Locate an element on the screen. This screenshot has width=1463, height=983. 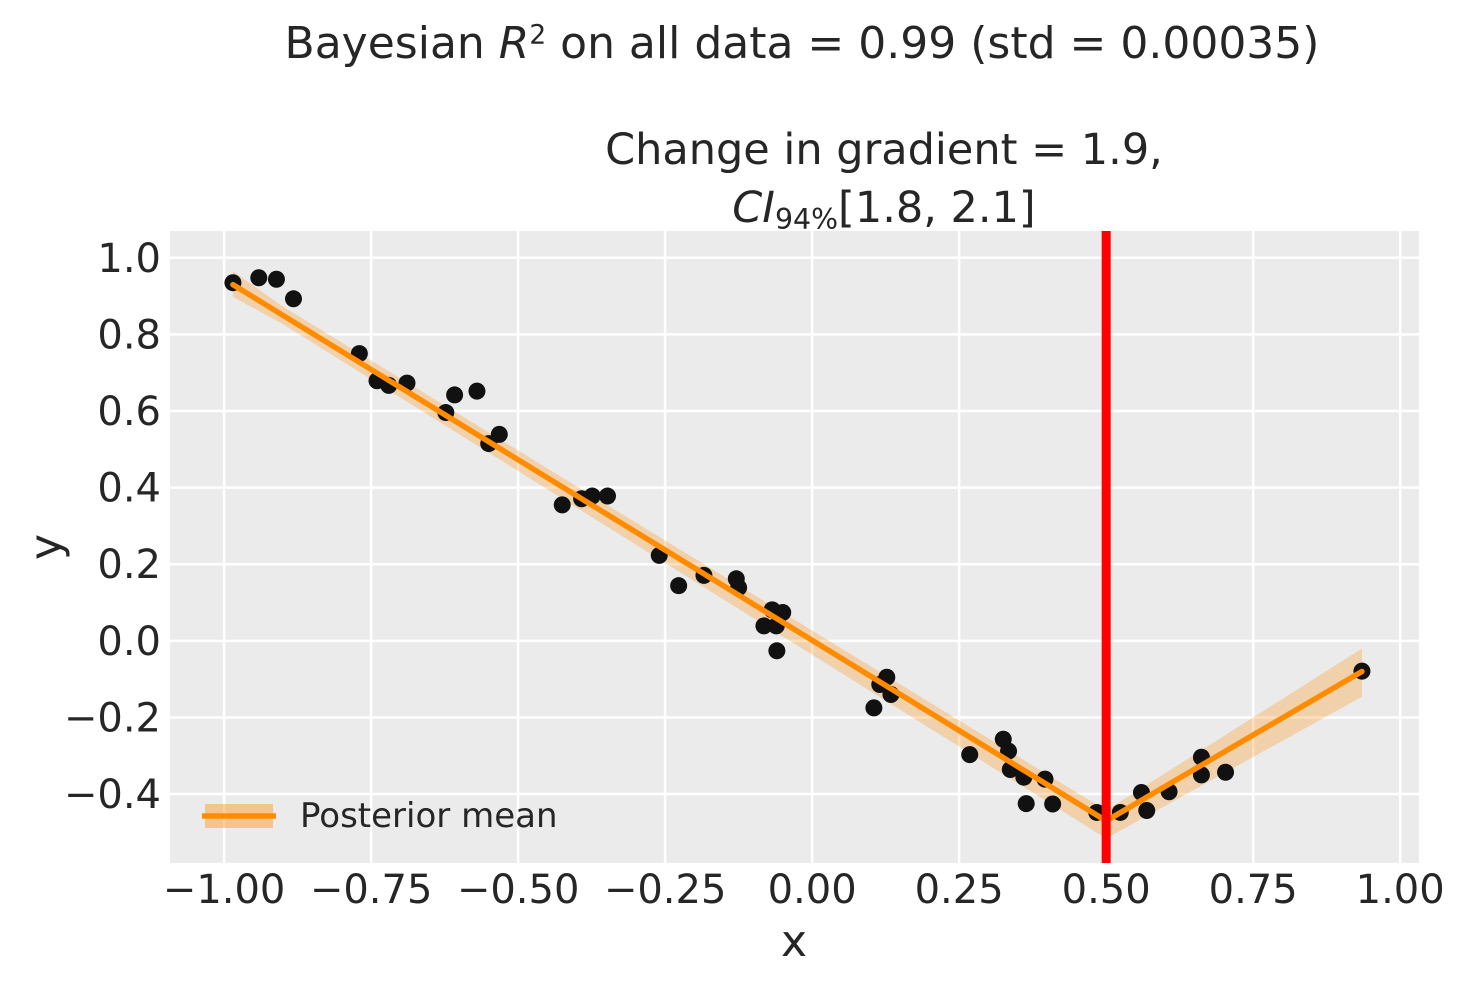
y-tick-label: −0.4 is located at coordinates (112, 795).